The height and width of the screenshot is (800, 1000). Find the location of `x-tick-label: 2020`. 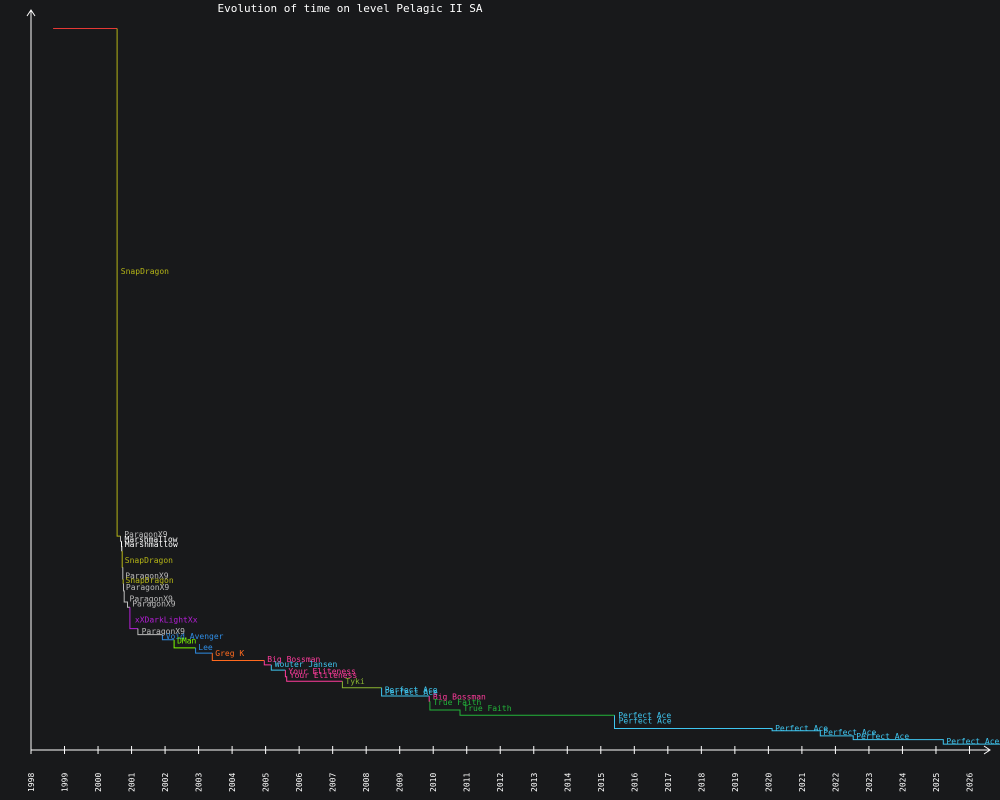

x-tick-label: 2020 is located at coordinates (768, 782).